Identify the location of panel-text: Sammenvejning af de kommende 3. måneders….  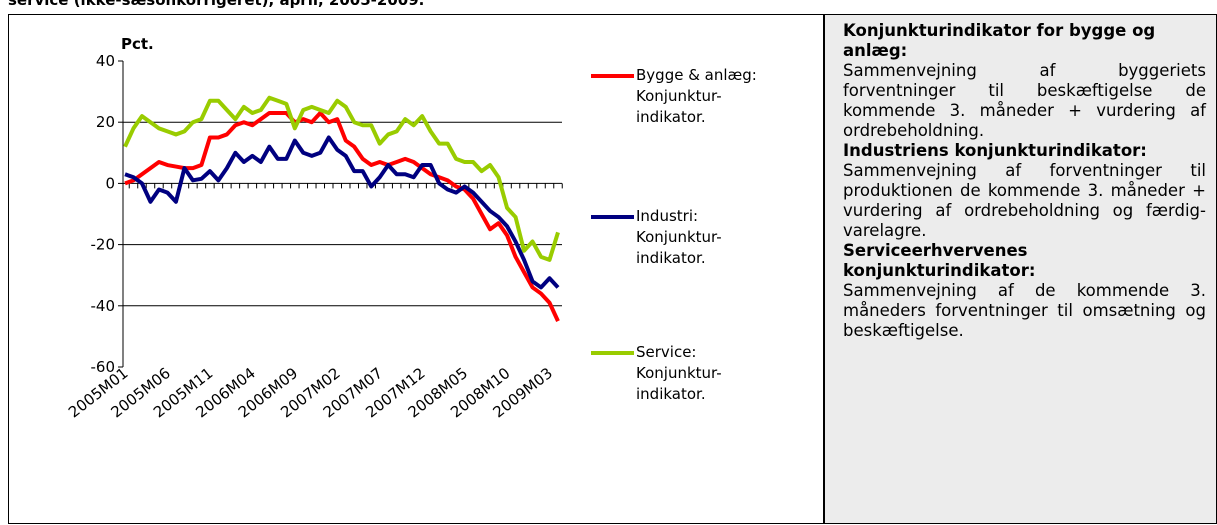
(1024, 310).